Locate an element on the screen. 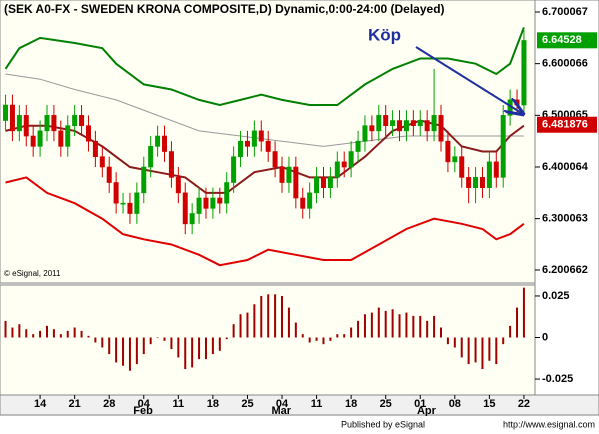 The width and height of the screenshot is (599, 434). price-axis is located at coordinates (566, 198).